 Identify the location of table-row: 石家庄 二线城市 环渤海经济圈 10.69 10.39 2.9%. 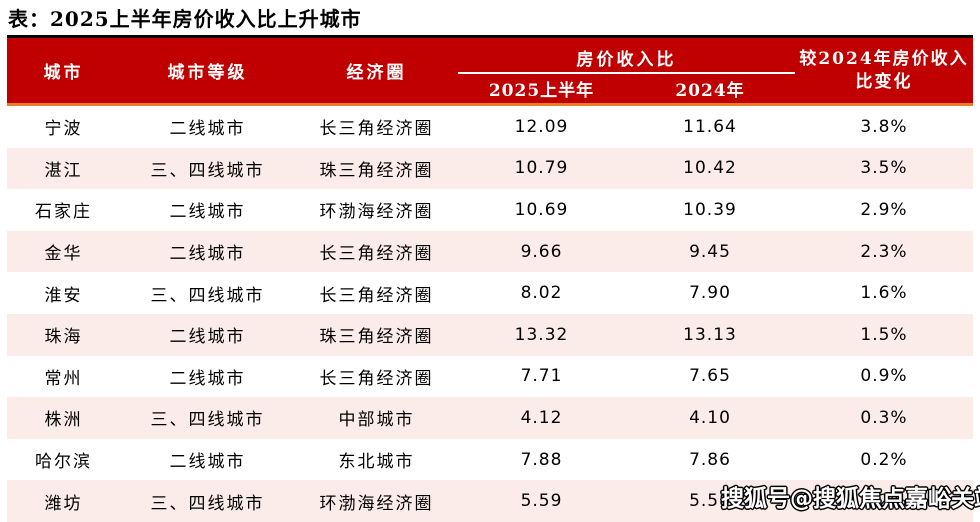
(490, 210).